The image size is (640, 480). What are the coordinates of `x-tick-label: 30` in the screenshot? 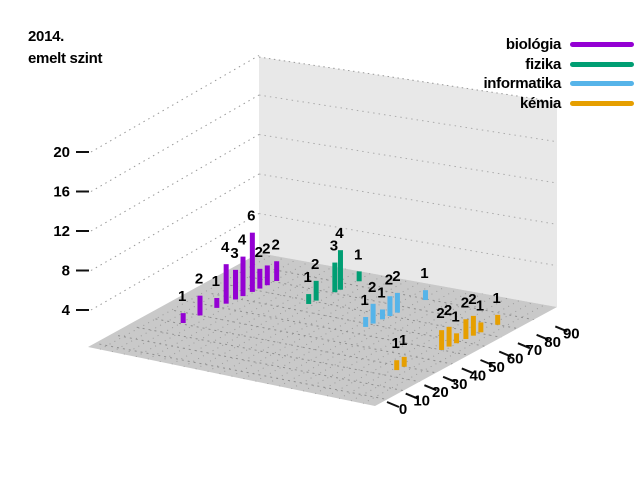 It's located at (459, 384).